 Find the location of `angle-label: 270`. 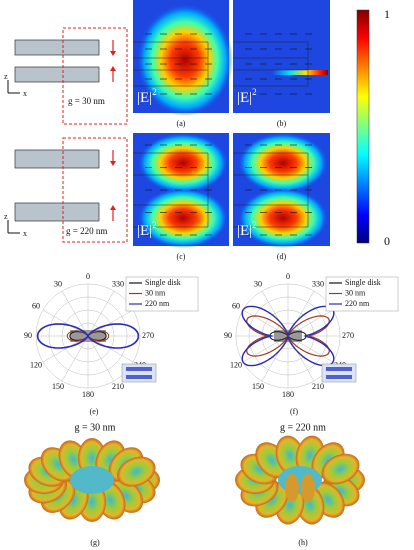

angle-label: 270 is located at coordinates (148, 335).